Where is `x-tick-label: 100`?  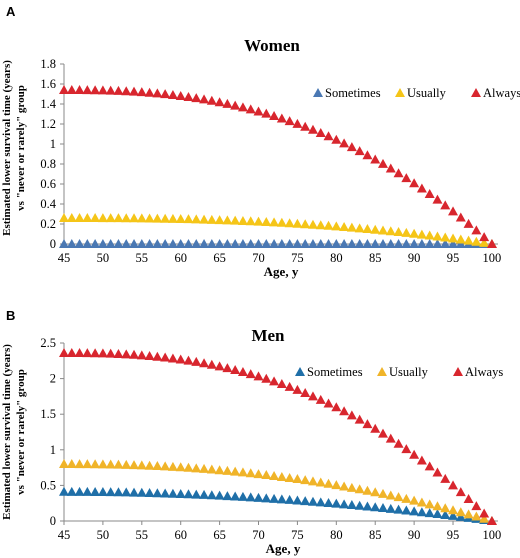
x-tick-label: 100 is located at coordinates (492, 258).